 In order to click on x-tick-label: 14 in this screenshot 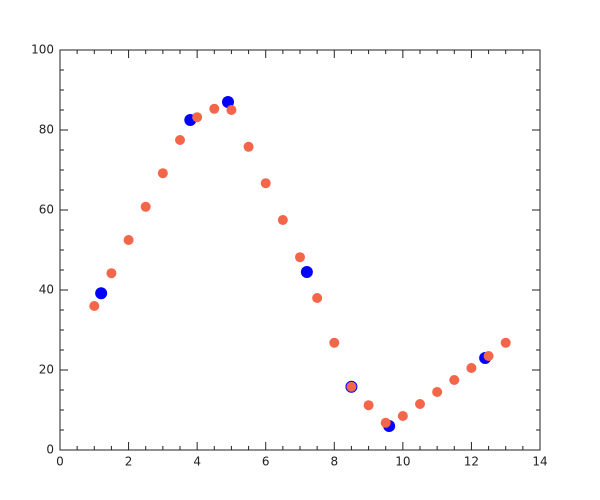, I will do `click(539, 462)`.